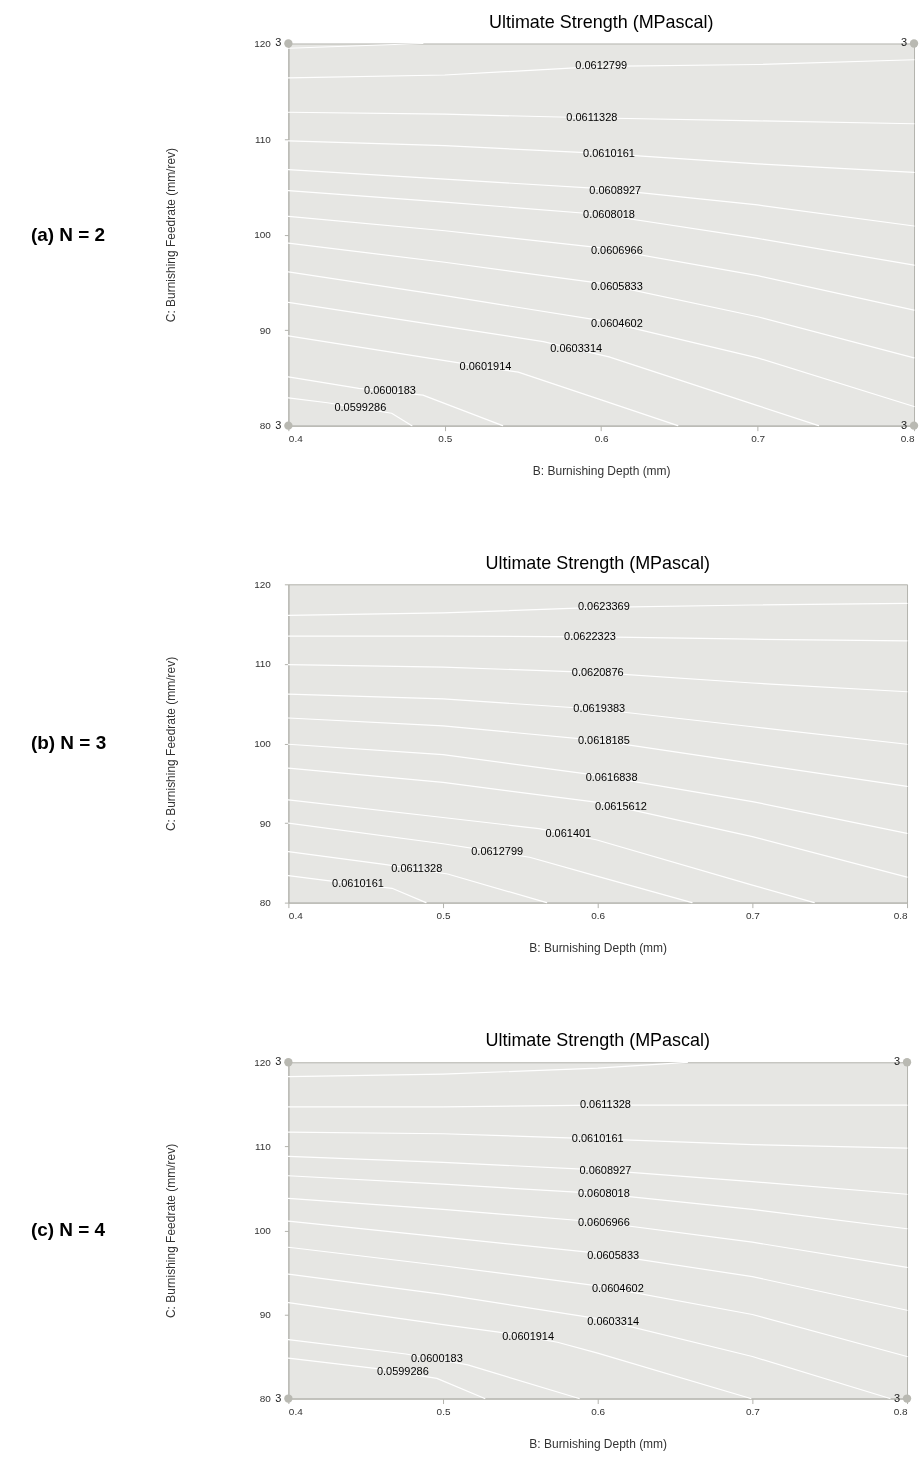  What do you see at coordinates (605, 1169) in the screenshot?
I see `annotation: 0.0608927` at bounding box center [605, 1169].